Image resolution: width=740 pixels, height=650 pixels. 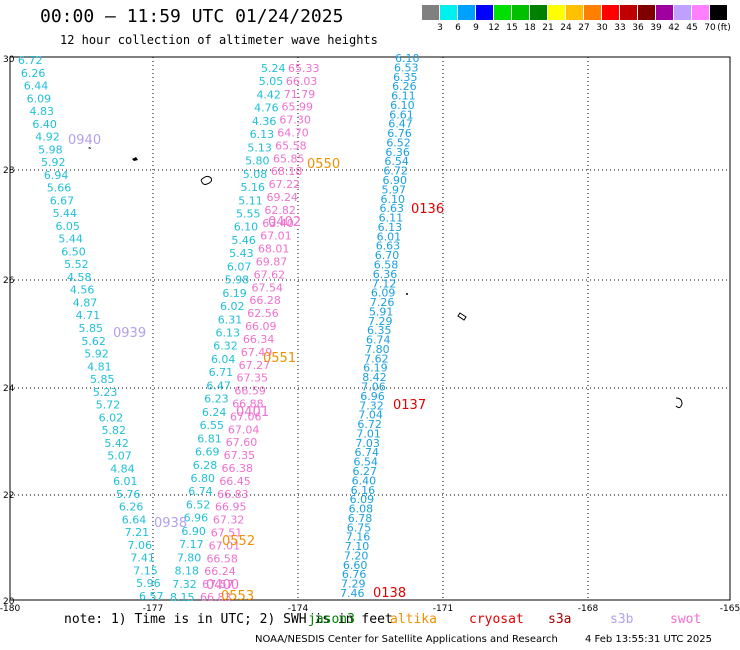 I want to click on timestamp-text: 4 Feb 13:55:31 UTC 2025, so click(x=648, y=639).